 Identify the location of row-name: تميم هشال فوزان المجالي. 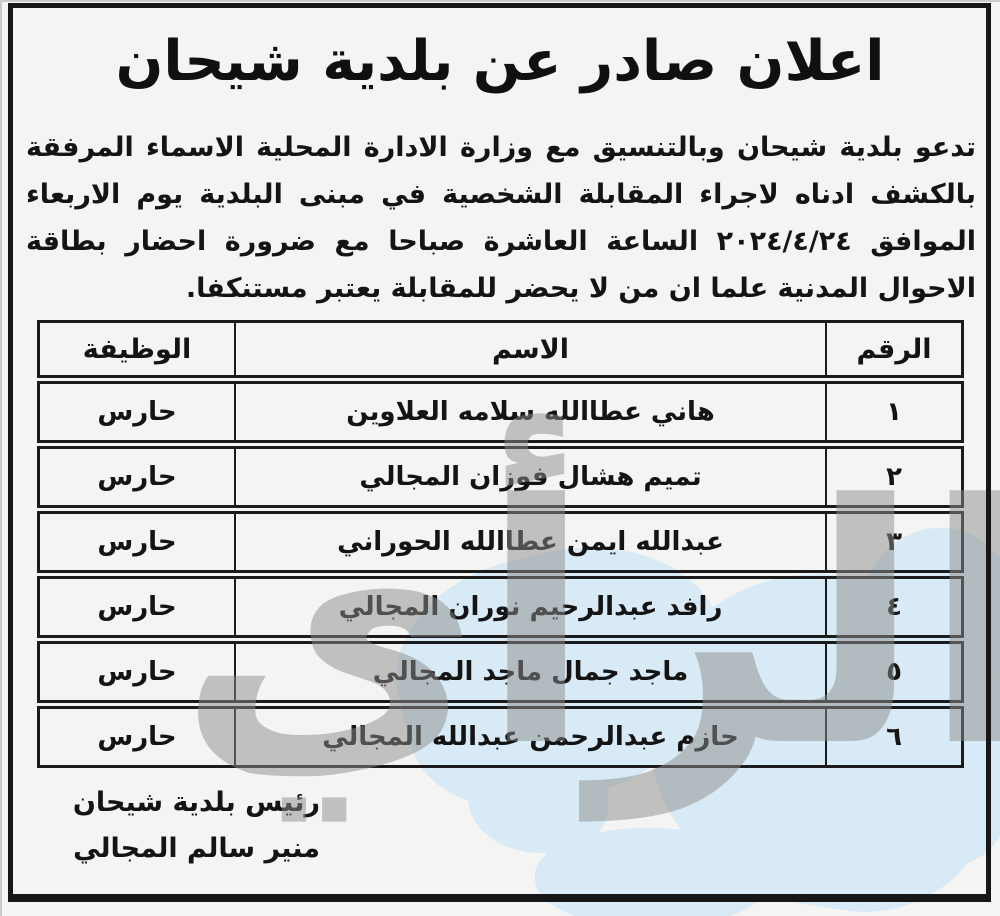
(529, 477).